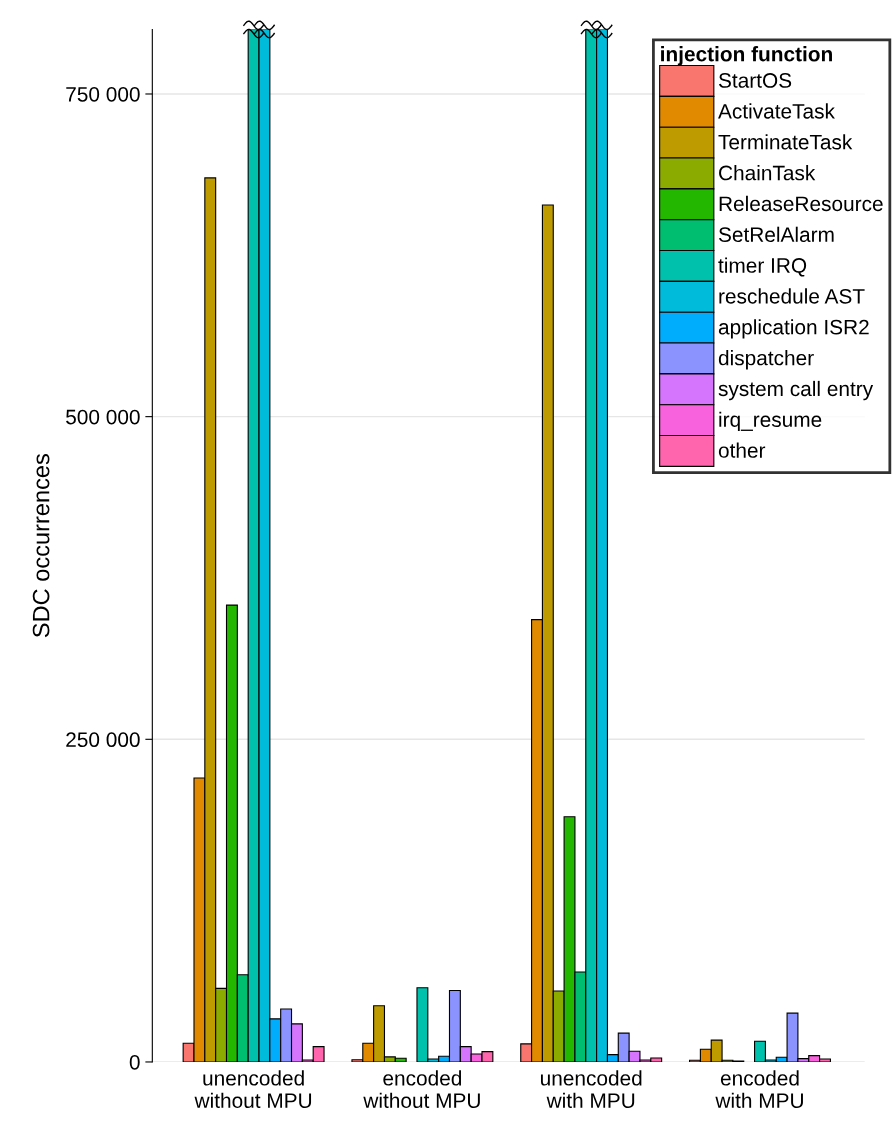 The width and height of the screenshot is (896, 1133). What do you see at coordinates (103, 94) in the screenshot?
I see `y-tick-label: 750 000` at bounding box center [103, 94].